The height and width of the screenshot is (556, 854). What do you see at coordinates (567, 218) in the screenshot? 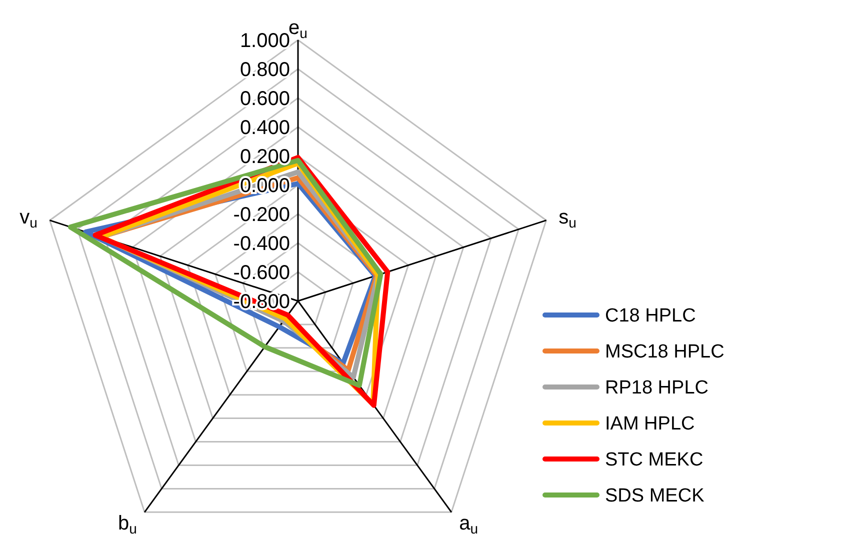
I see `spoke-label: s$_{u}$` at bounding box center [567, 218].